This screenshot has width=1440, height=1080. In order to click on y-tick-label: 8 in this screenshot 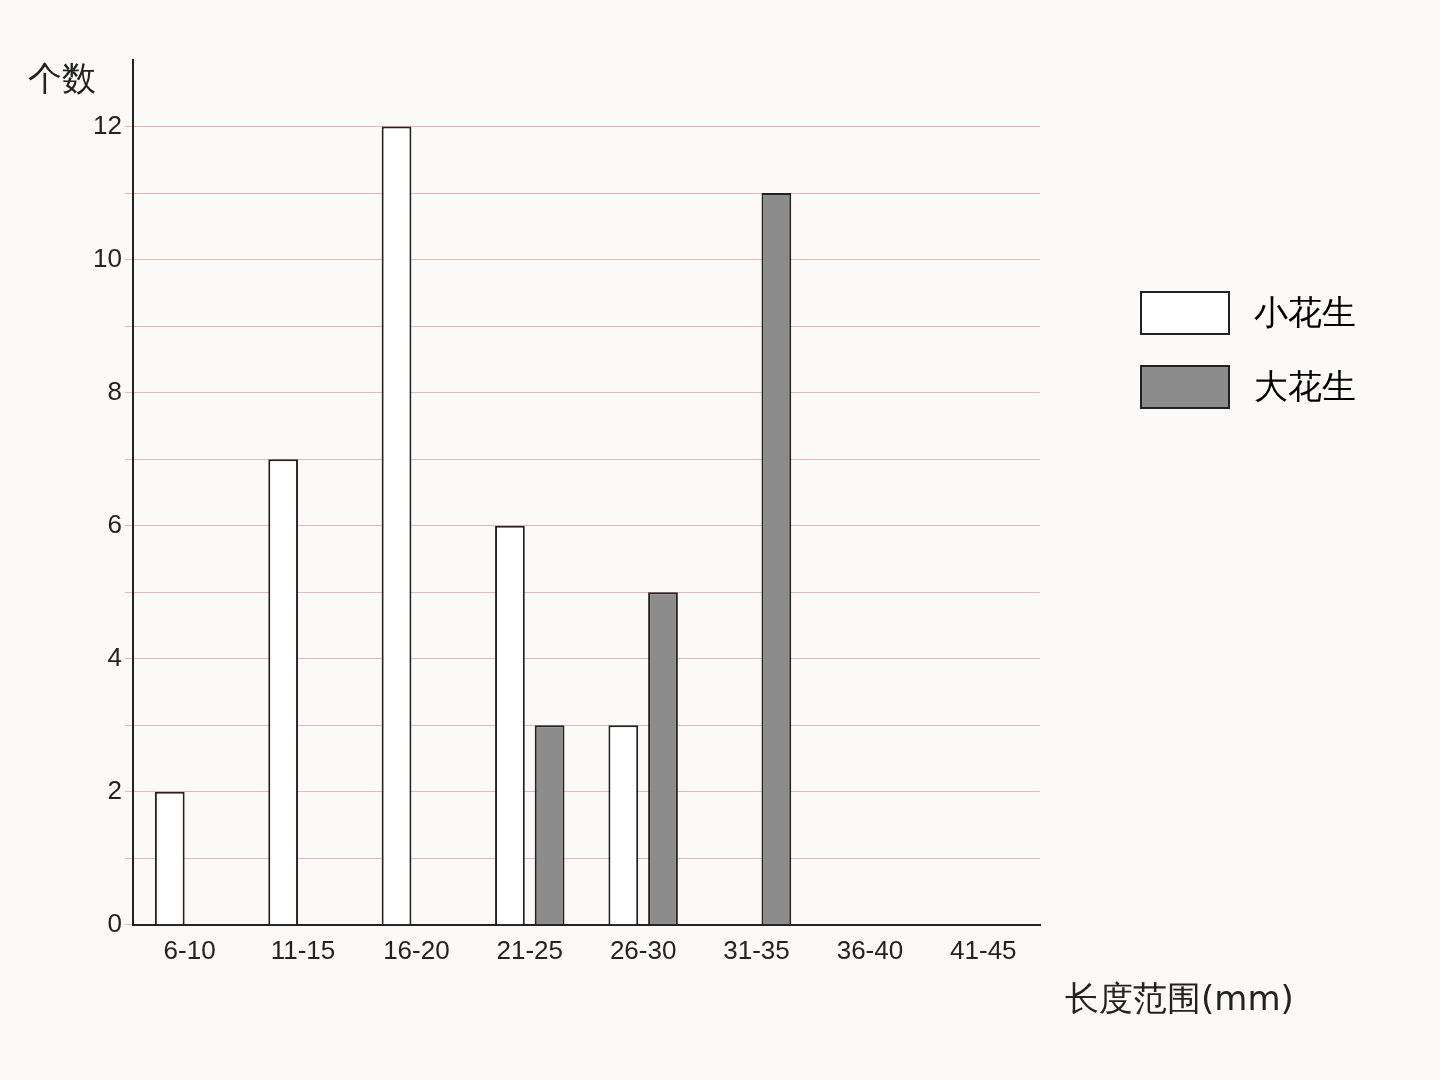, I will do `click(114, 390)`.